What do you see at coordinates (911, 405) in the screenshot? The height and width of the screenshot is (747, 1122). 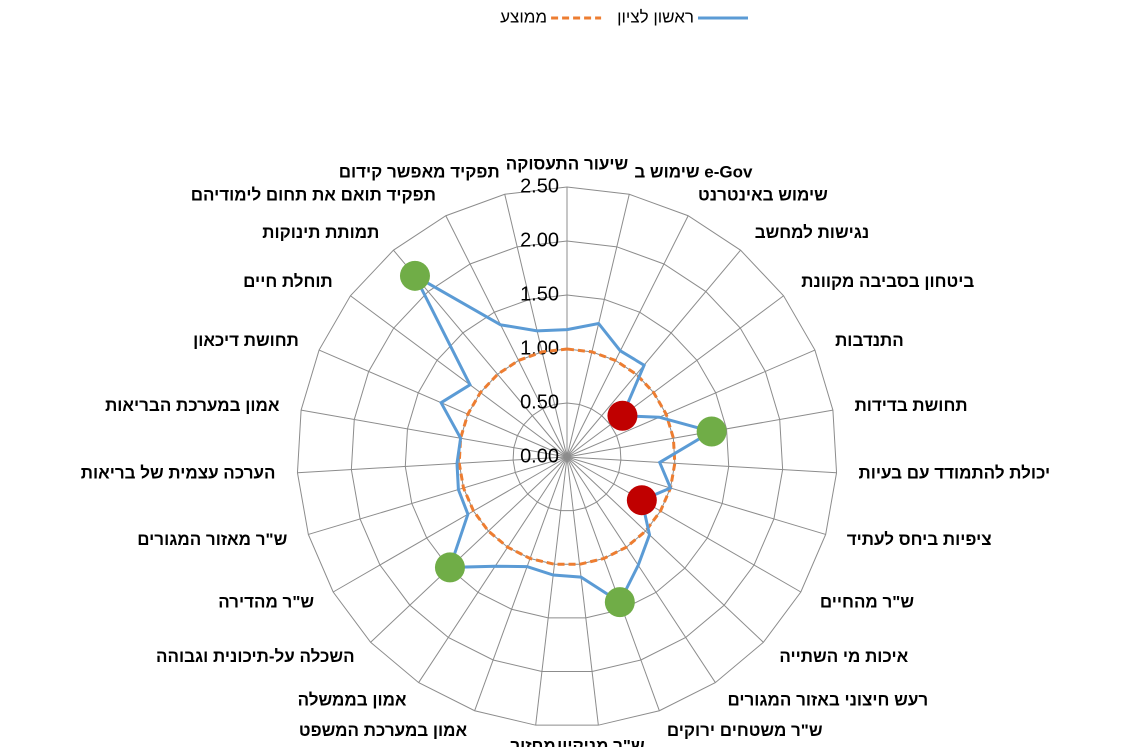 I see `category-label: תחושת בדידות` at bounding box center [911, 405].